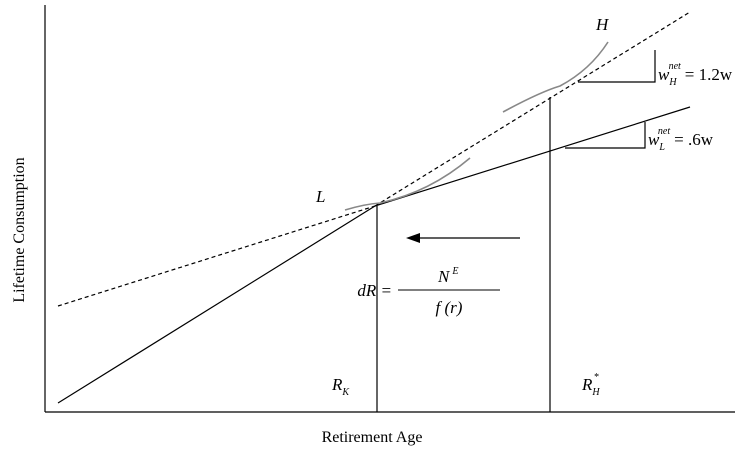 The image size is (735, 450). What do you see at coordinates (320, 196) in the screenshot?
I see `curve-label-l: L` at bounding box center [320, 196].